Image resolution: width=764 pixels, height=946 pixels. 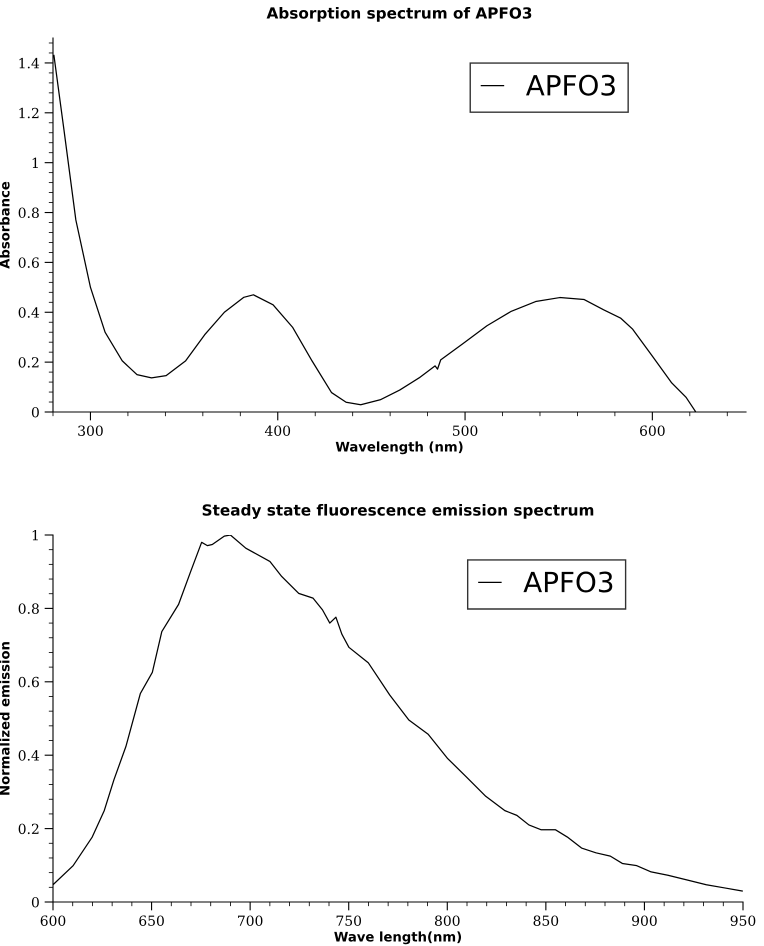 I want to click on x-tick-label: 700, so click(x=250, y=920).